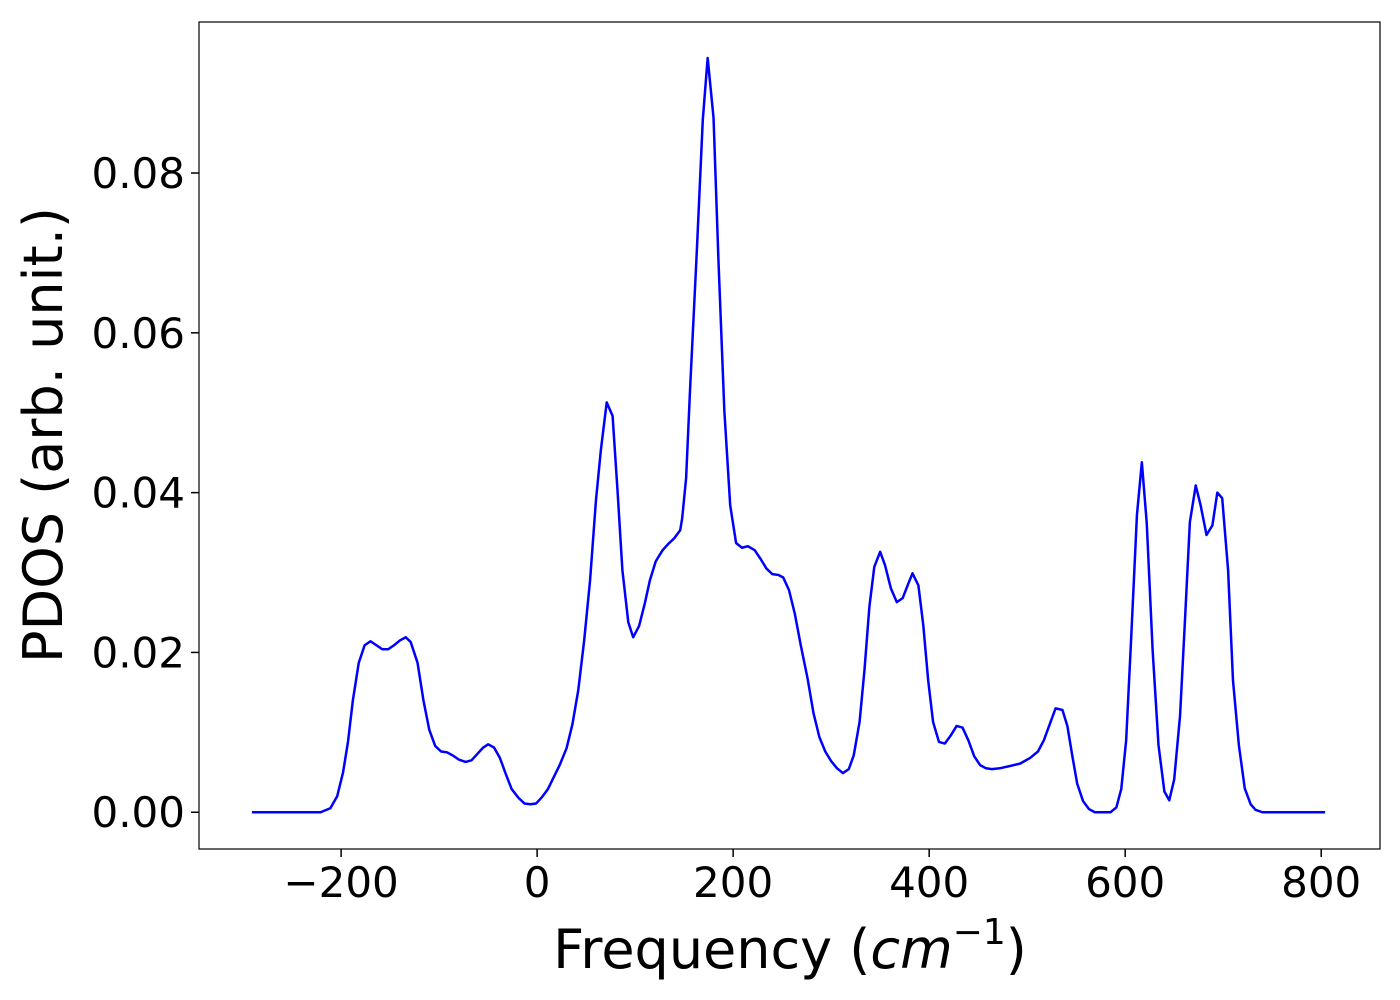 Image resolution: width=1400 pixels, height=1000 pixels. What do you see at coordinates (1016, 949) in the screenshot?
I see `x-label-close: )` at bounding box center [1016, 949].